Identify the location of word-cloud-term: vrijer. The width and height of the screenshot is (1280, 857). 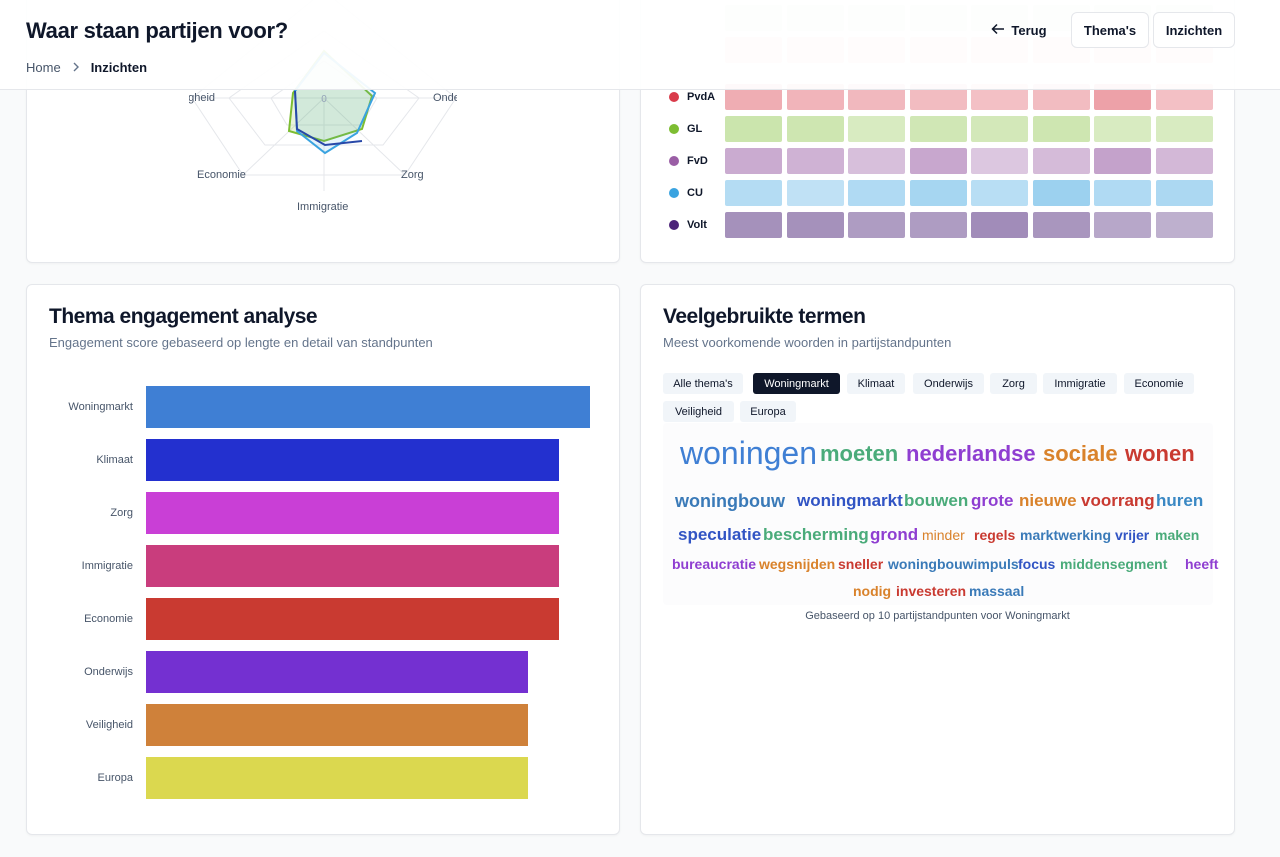
(1132, 535).